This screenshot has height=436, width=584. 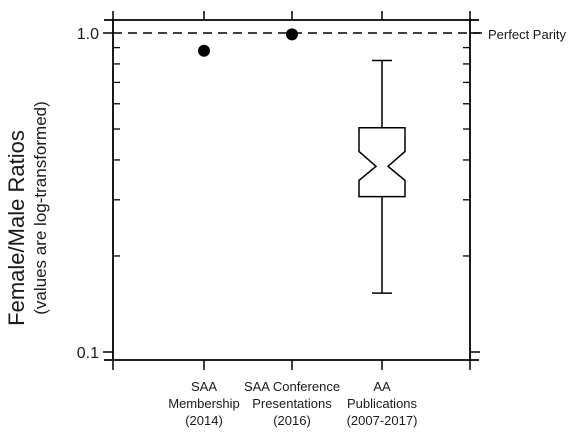 I want to click on category-label-line: SAA, so click(x=204, y=386).